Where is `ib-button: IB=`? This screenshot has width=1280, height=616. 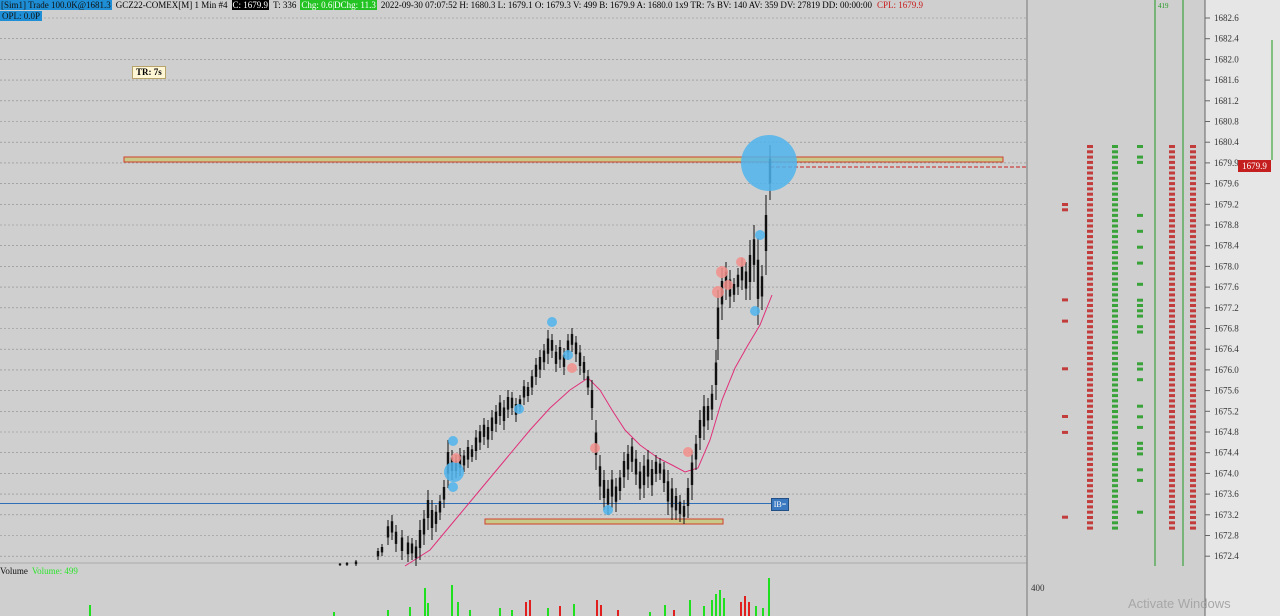 ib-button: IB= is located at coordinates (780, 504).